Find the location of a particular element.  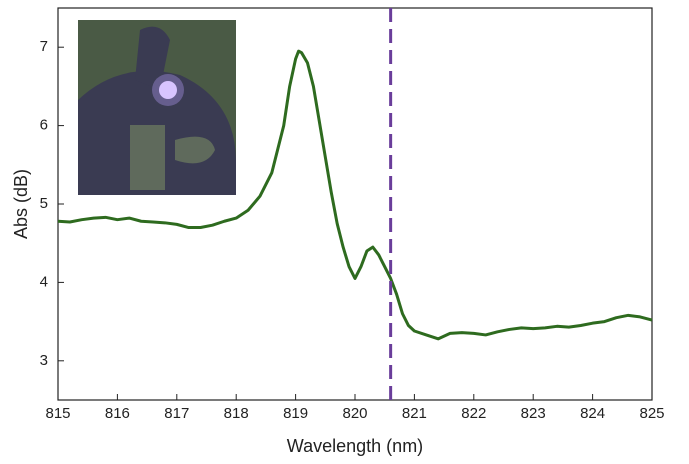

x-tick-label: 820 is located at coordinates (354, 413).